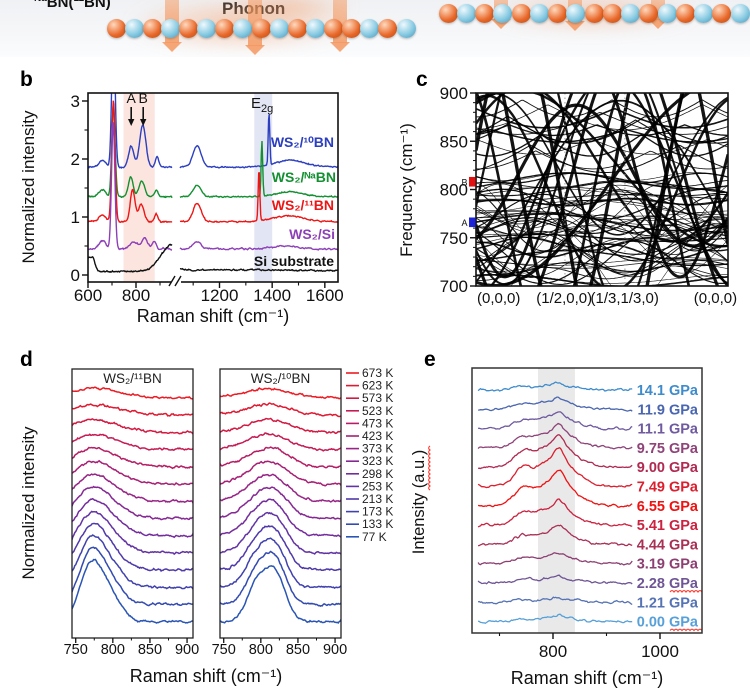 This screenshot has width=750, height=700. What do you see at coordinates (668, 488) in the screenshot?
I see `svg-text: 7.49 GPa` at bounding box center [668, 488].